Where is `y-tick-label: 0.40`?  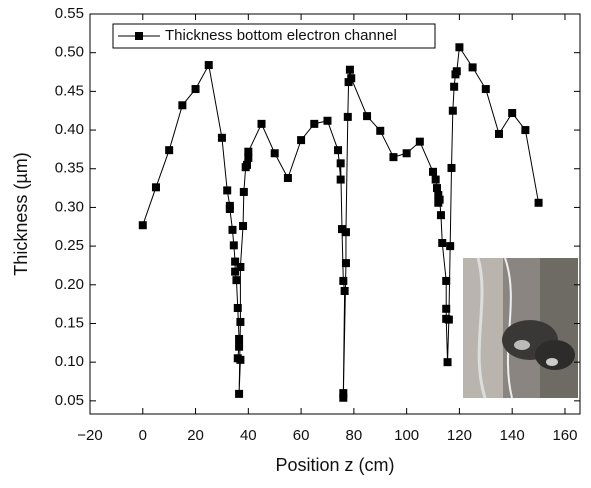
y-tick-label: 0.40 is located at coordinates (69, 129).